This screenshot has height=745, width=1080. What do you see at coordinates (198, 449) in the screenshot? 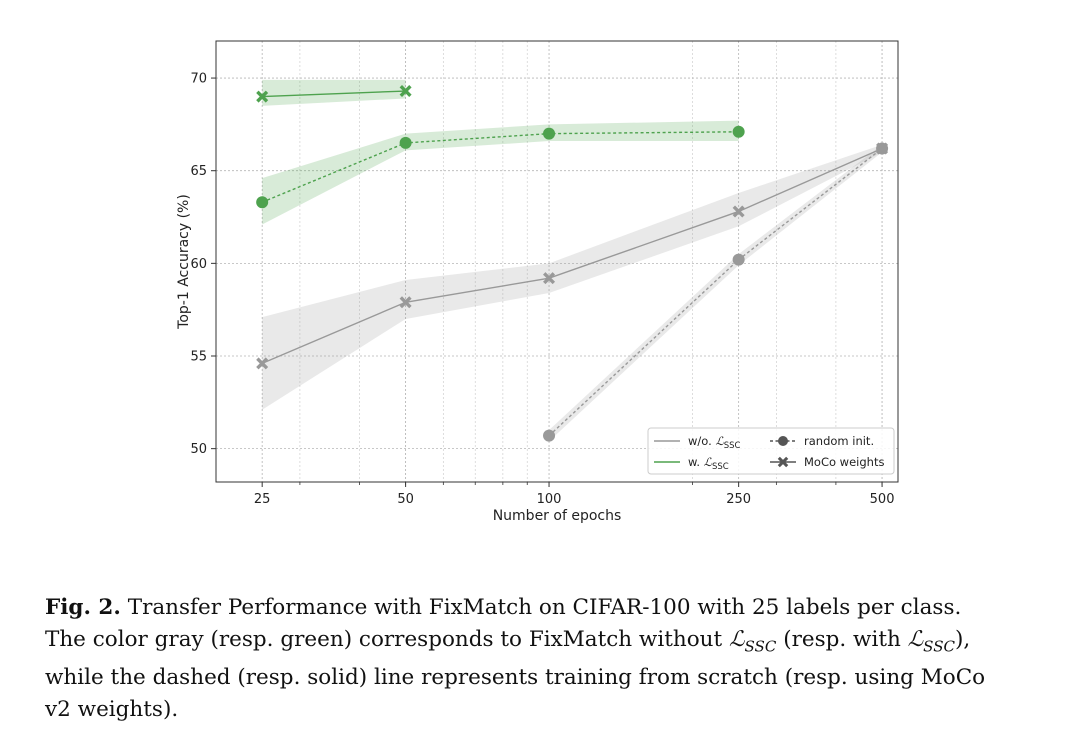
I see `y-tick-label: 50` at bounding box center [198, 449].